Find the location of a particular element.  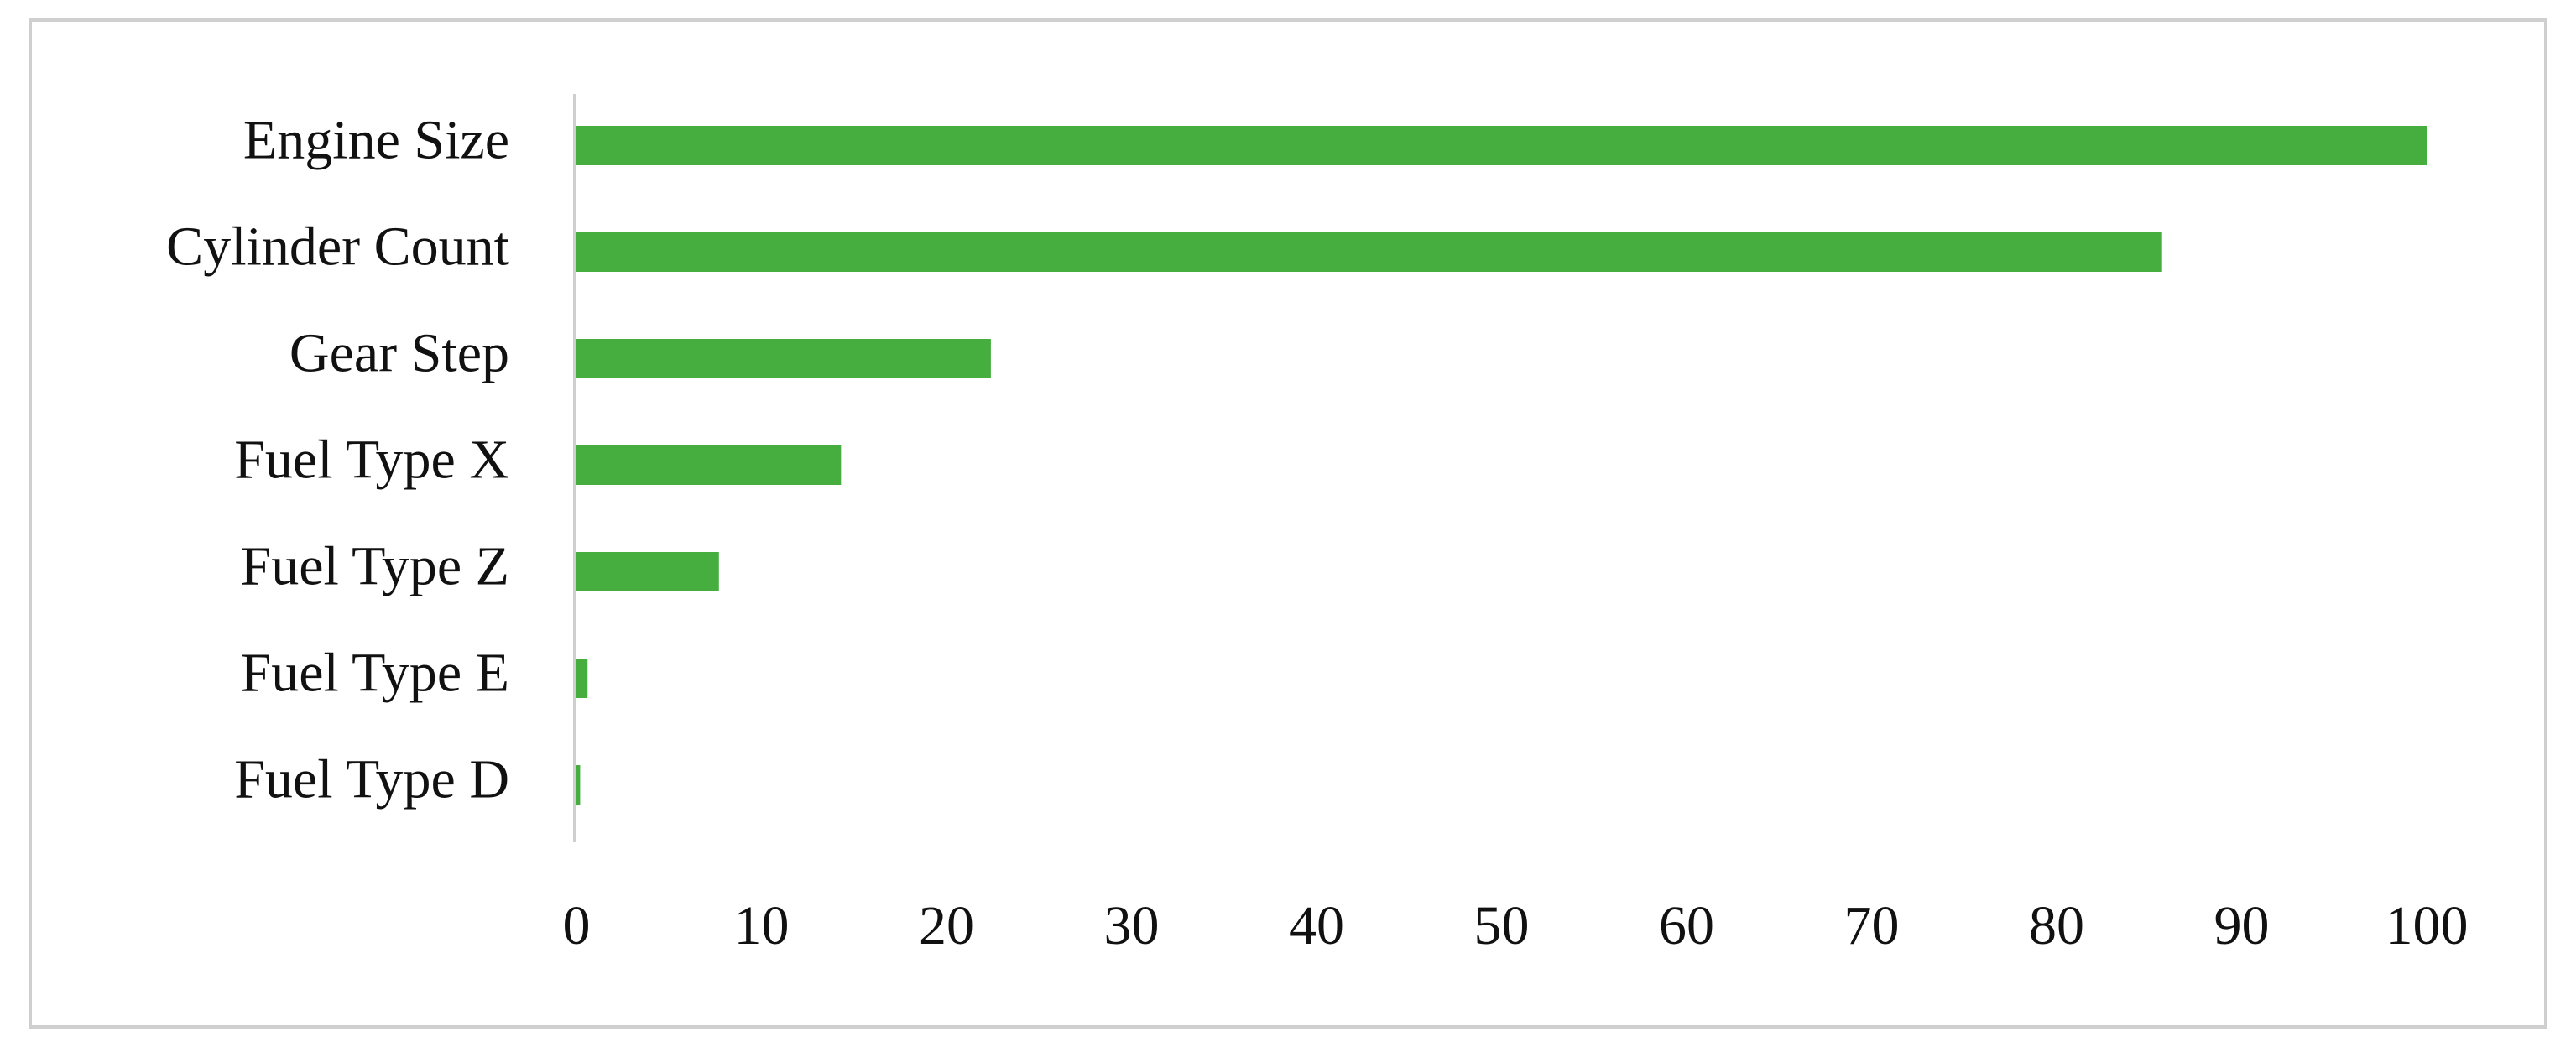

y-tick-label: Fuel Type Z is located at coordinates (375, 566).